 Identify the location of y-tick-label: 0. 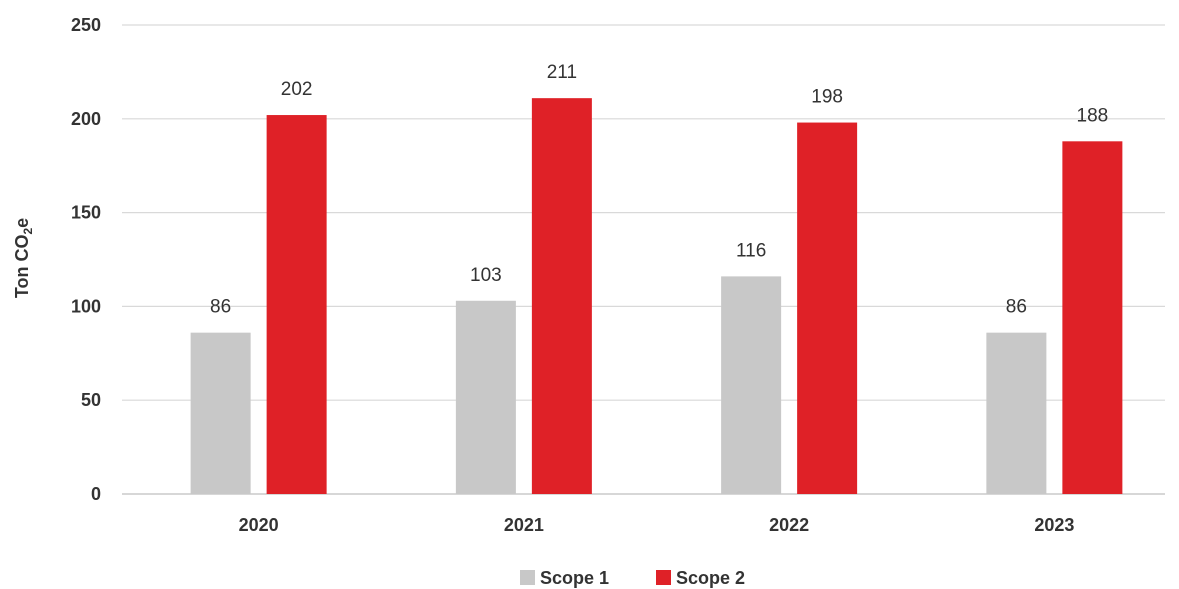
(96, 494).